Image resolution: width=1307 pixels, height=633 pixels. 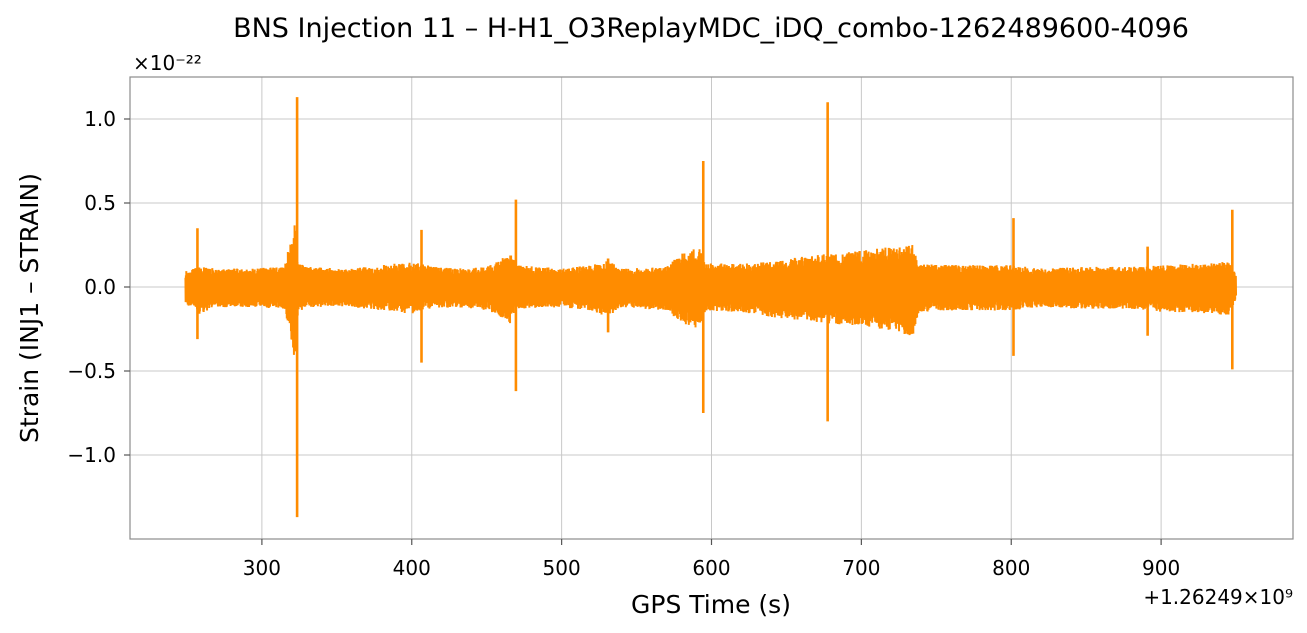 I want to click on y-axis-ticks: −1.0 −0.5 0.0 0.5 1.0, so click(x=98, y=287).